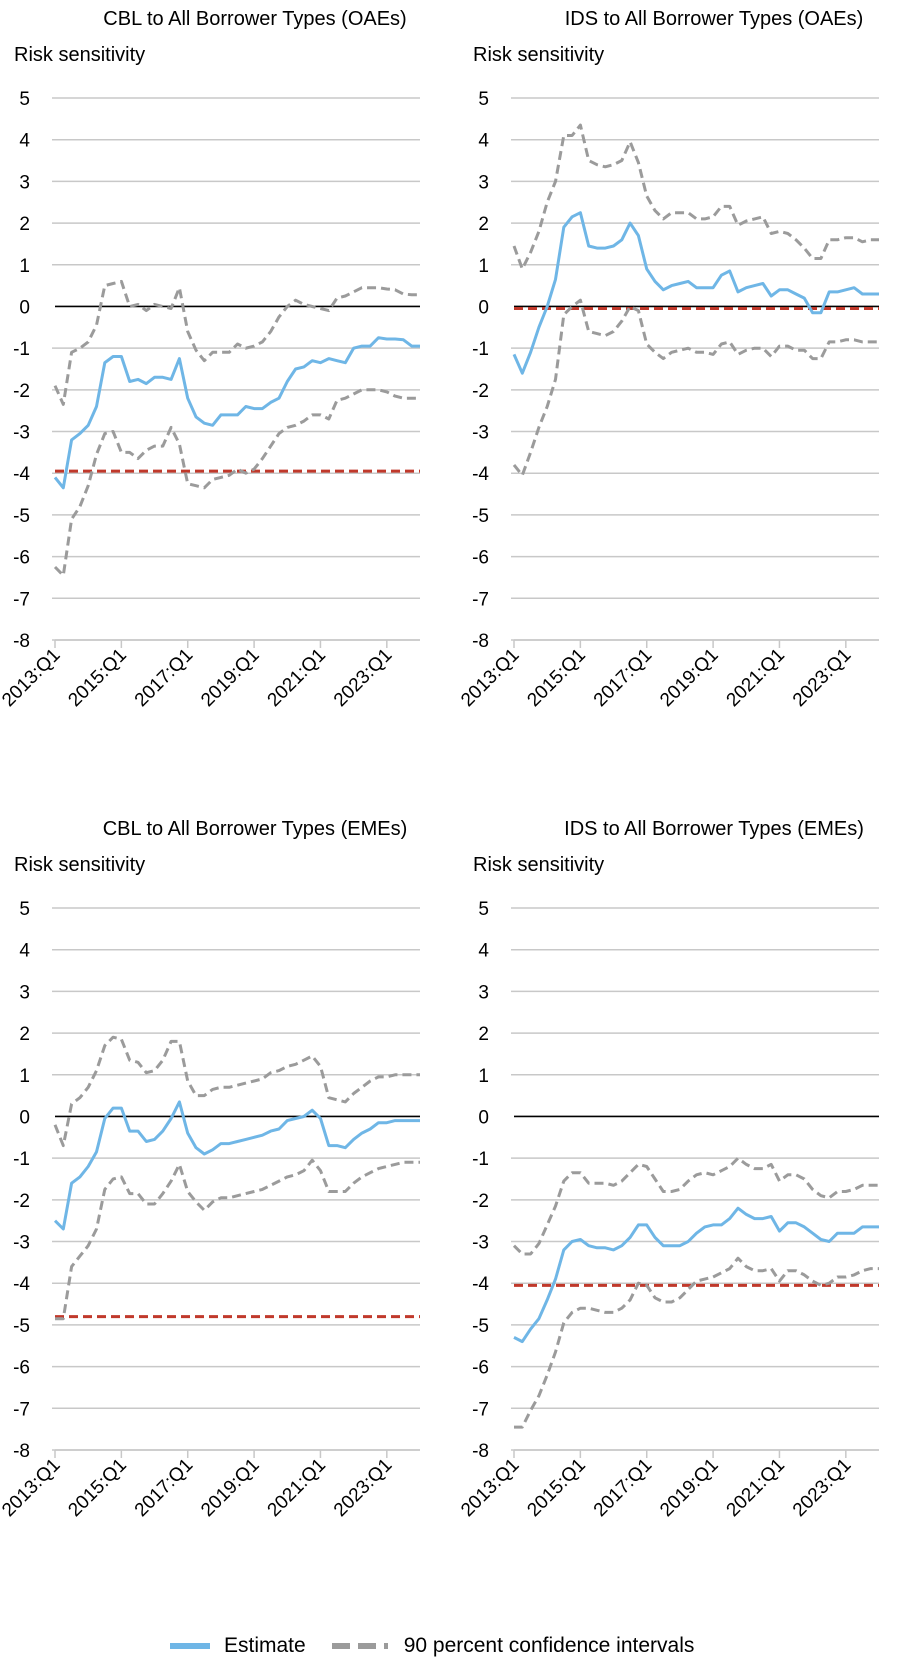 Image resolution: width=918 pixels, height=1670 pixels. Describe the element at coordinates (714, 829) in the screenshot. I see `chart-title: IDS to All Borrower Types (EMEs)` at that location.